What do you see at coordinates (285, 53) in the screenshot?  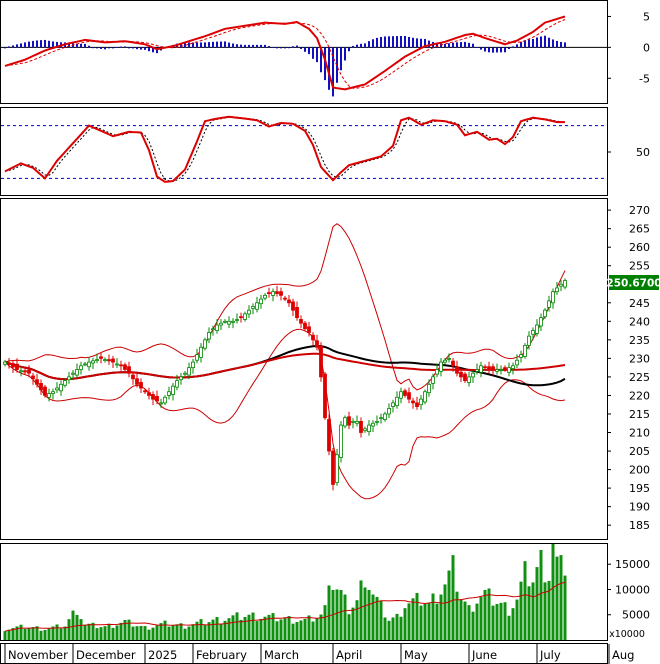 I see `macd-line` at bounding box center [285, 53].